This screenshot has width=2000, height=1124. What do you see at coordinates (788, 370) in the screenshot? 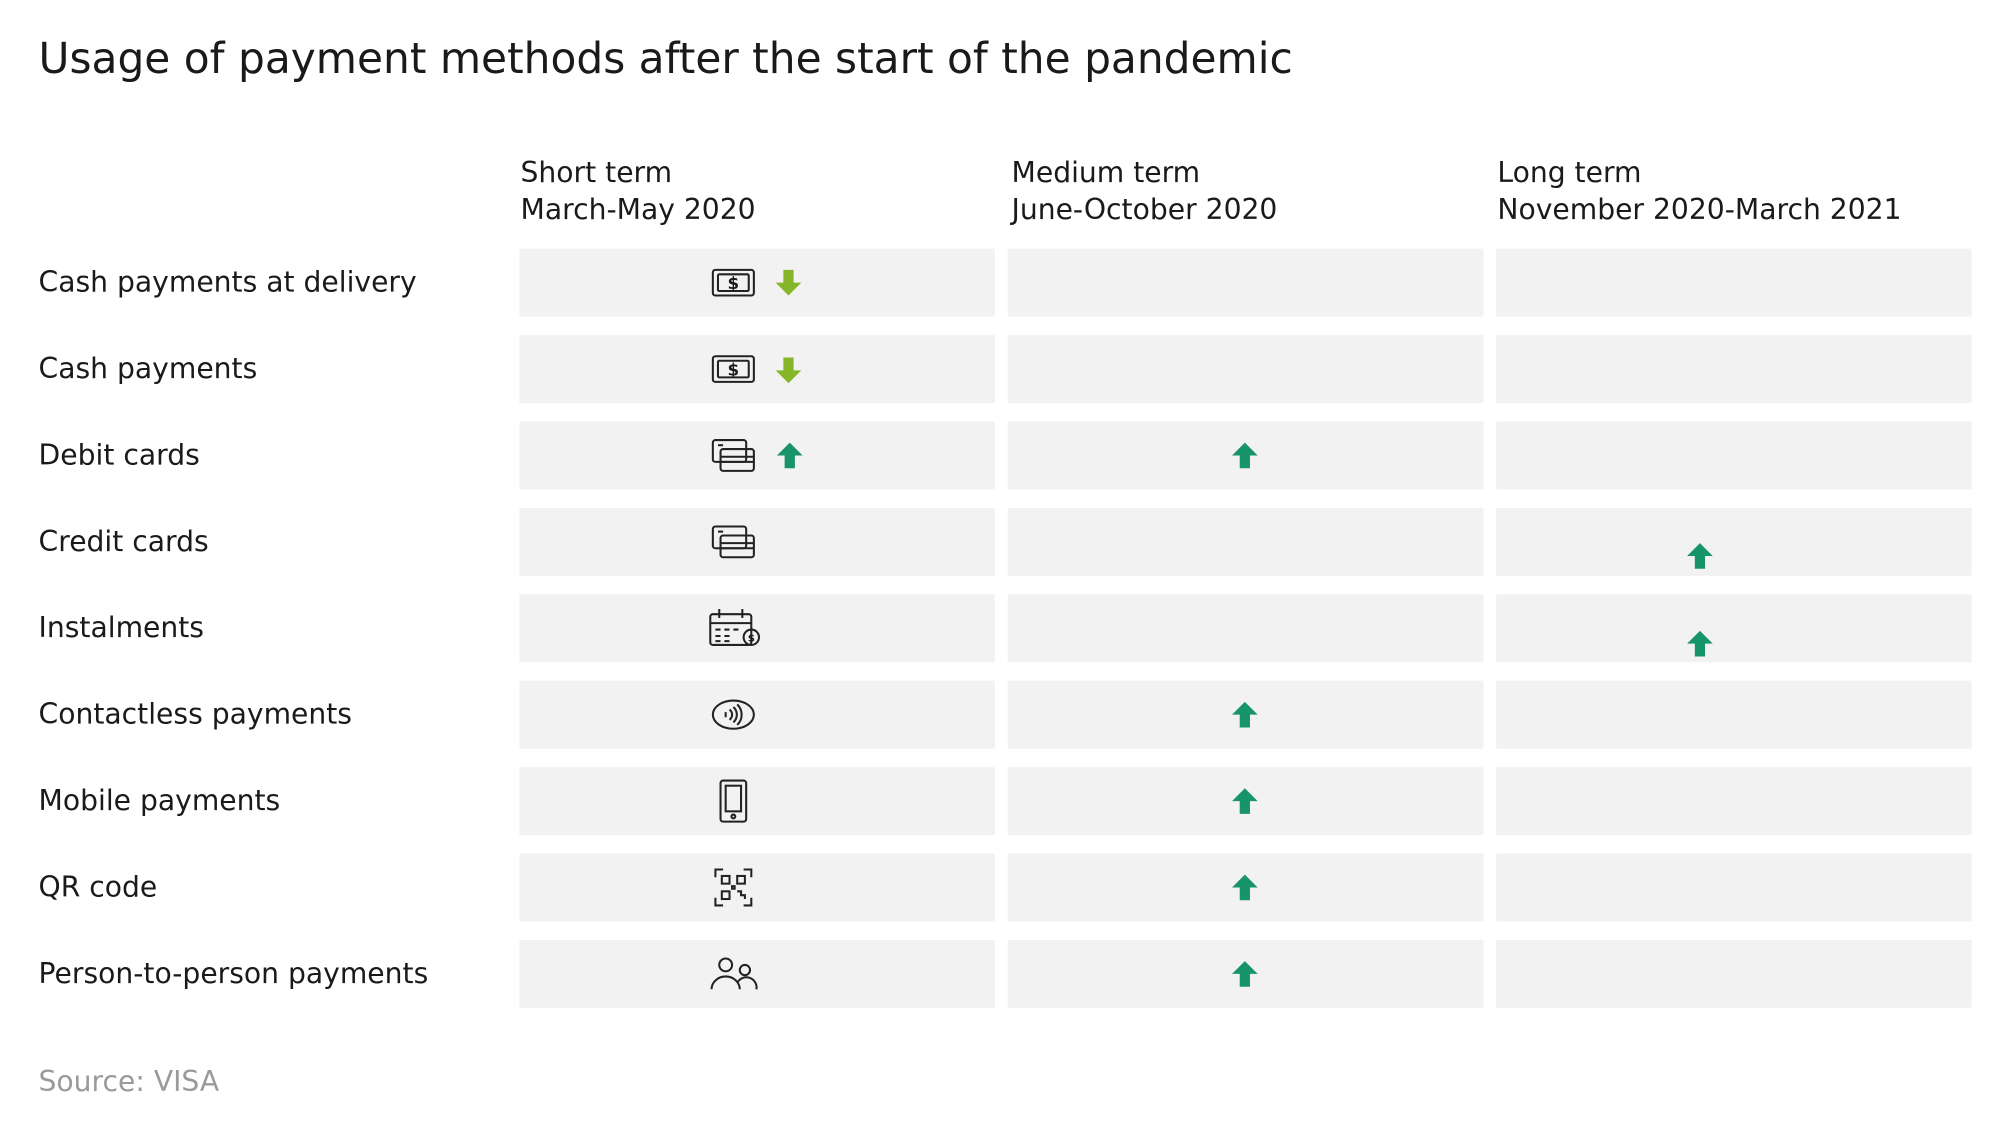
I see `arrow-down` at bounding box center [788, 370].